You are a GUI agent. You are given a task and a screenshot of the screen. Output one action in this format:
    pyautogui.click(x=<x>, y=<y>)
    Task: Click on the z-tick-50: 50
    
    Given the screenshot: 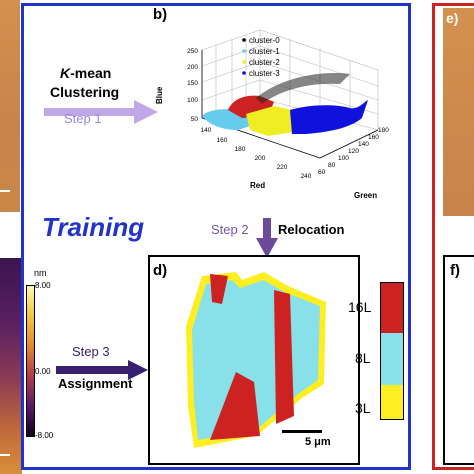 What is the action you would take?
    pyautogui.click(x=195, y=119)
    